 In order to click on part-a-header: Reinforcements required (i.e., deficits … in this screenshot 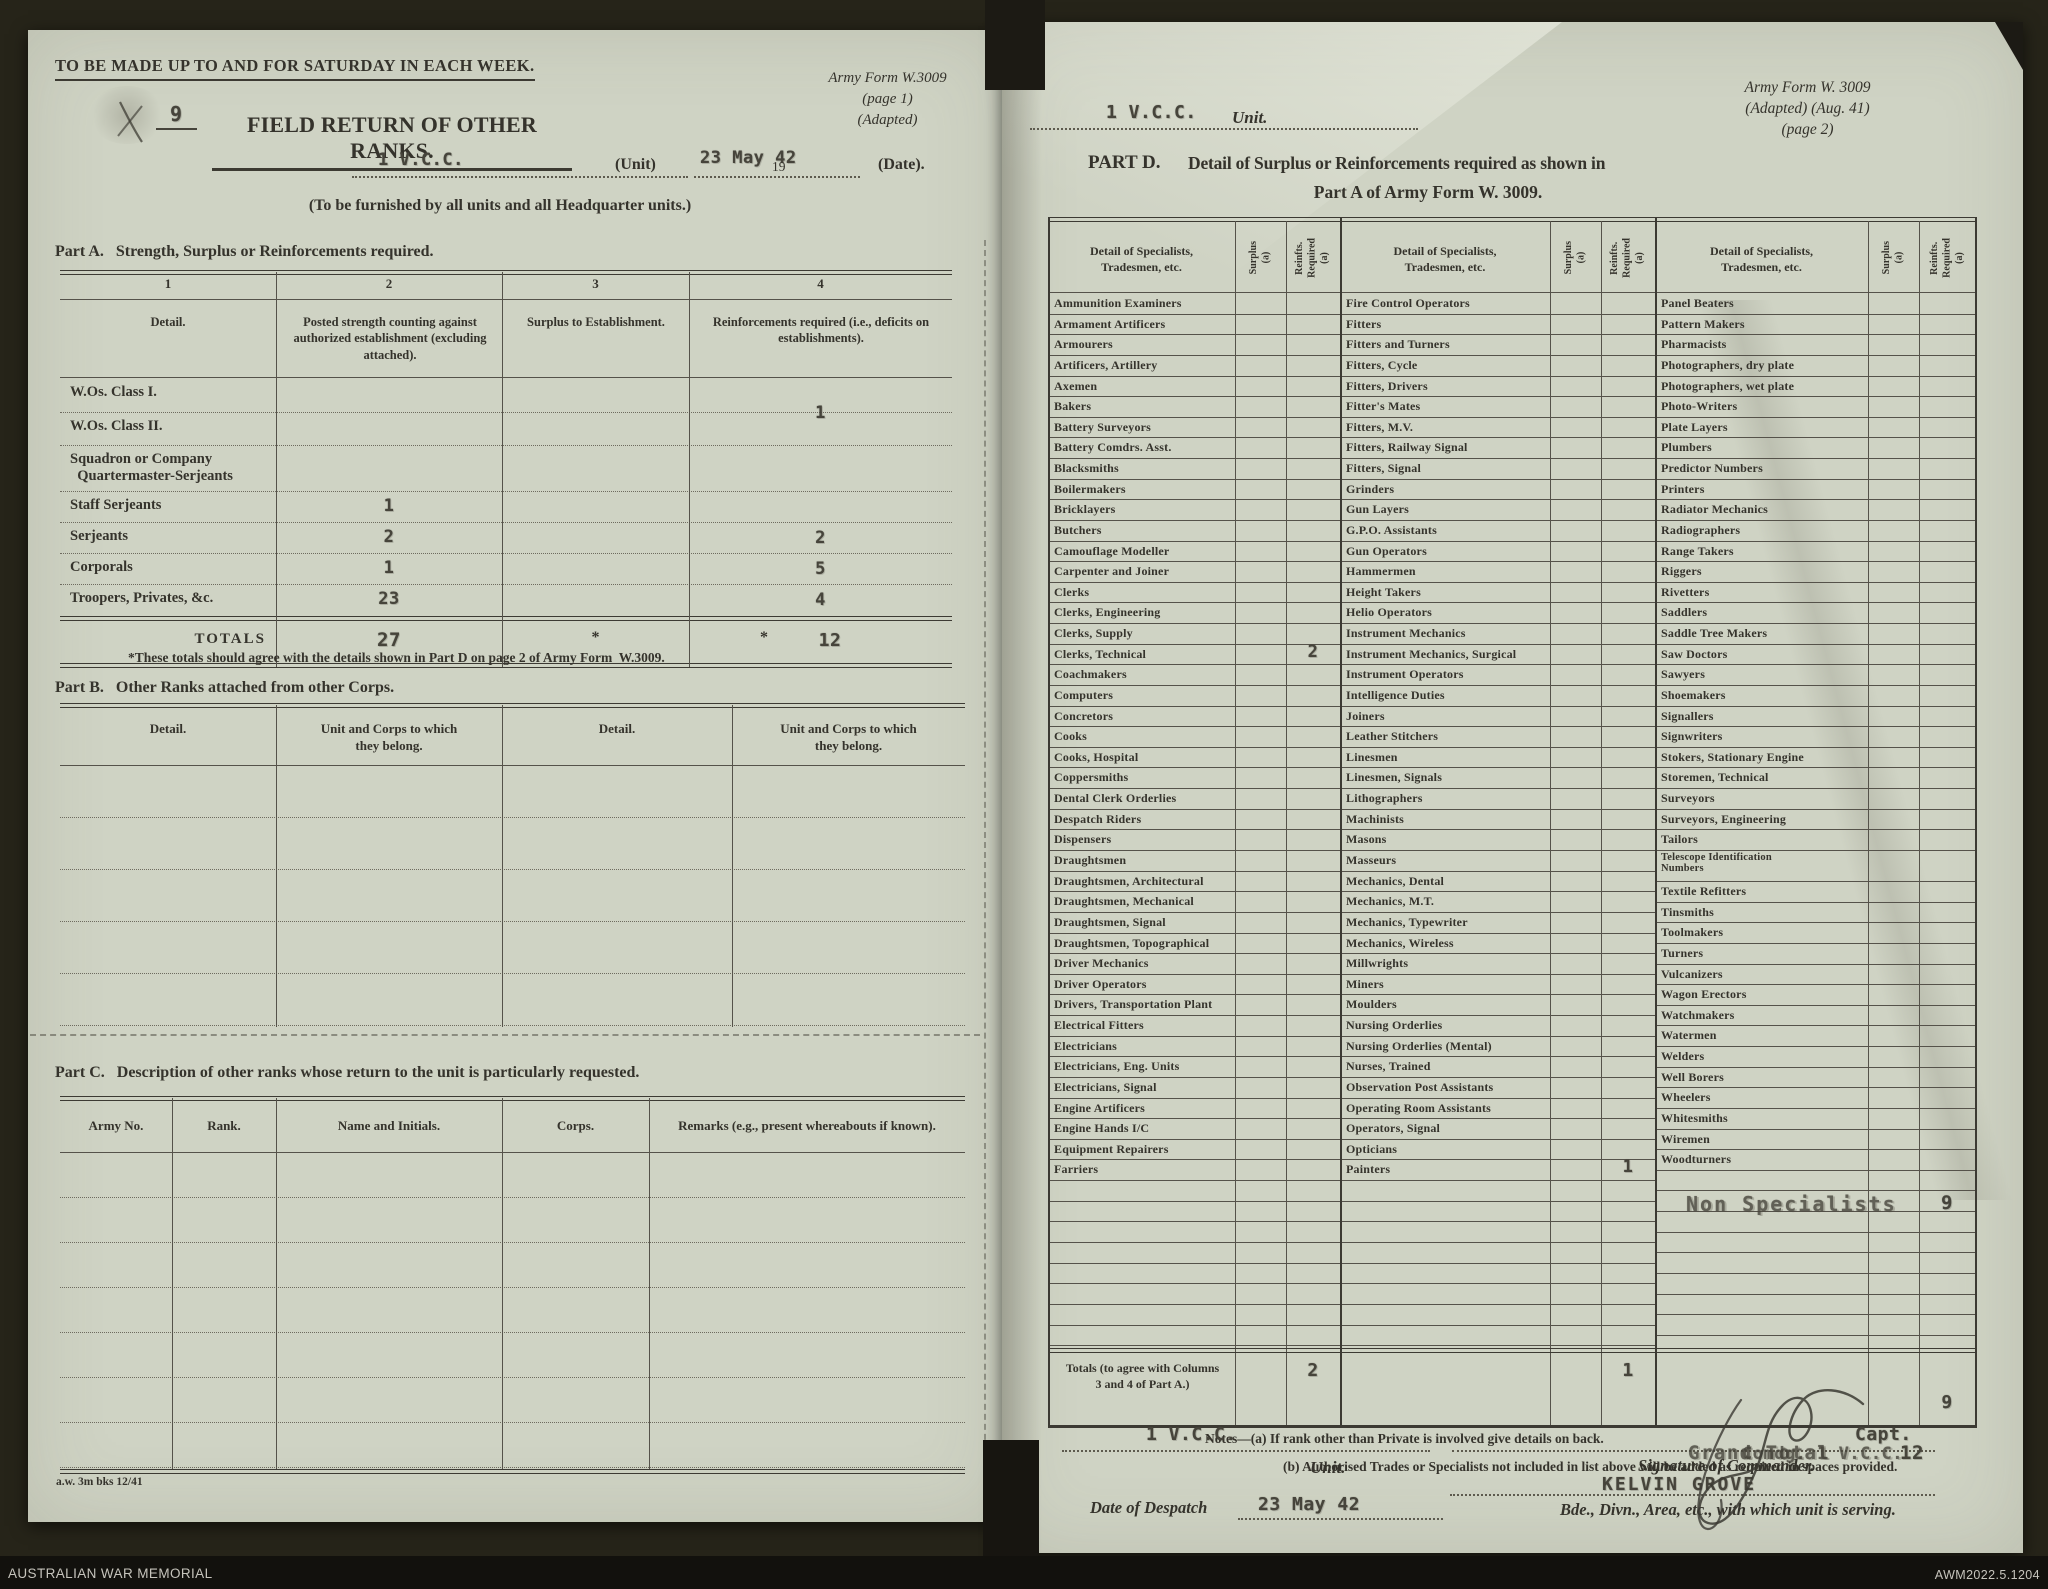, I will do `click(821, 330)`.